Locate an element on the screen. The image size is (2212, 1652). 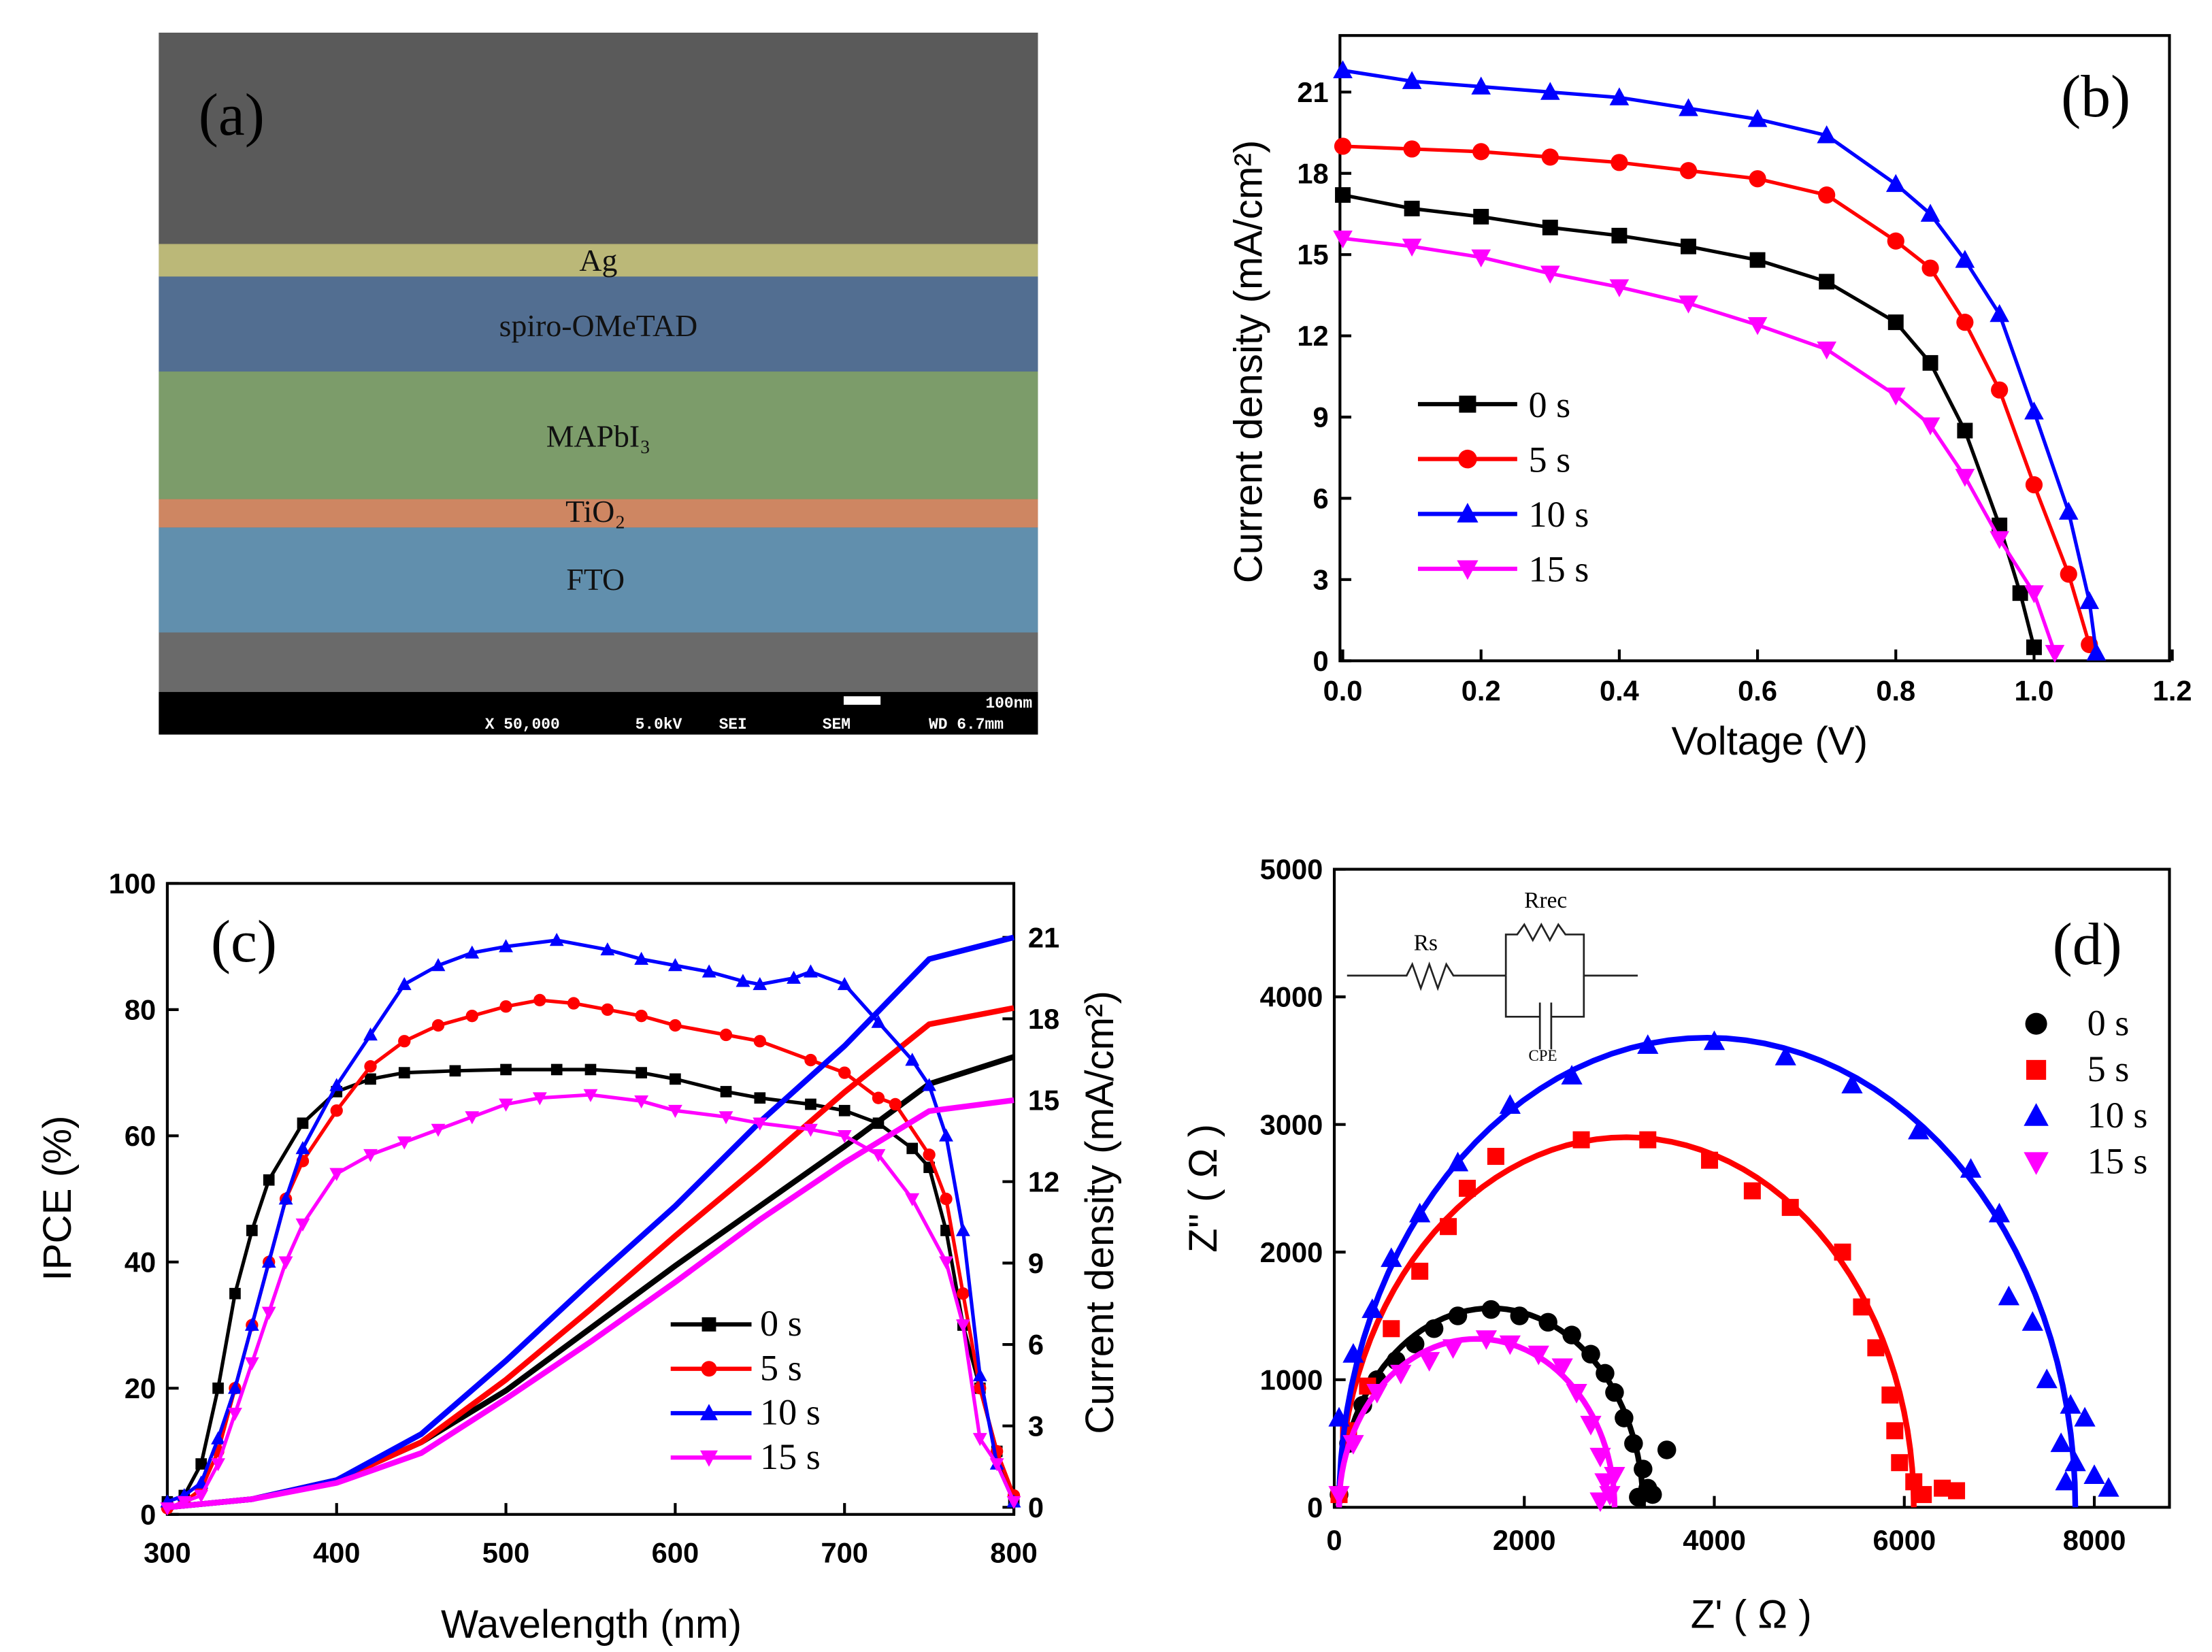
x-tick-label: 500 is located at coordinates (506, 1553).